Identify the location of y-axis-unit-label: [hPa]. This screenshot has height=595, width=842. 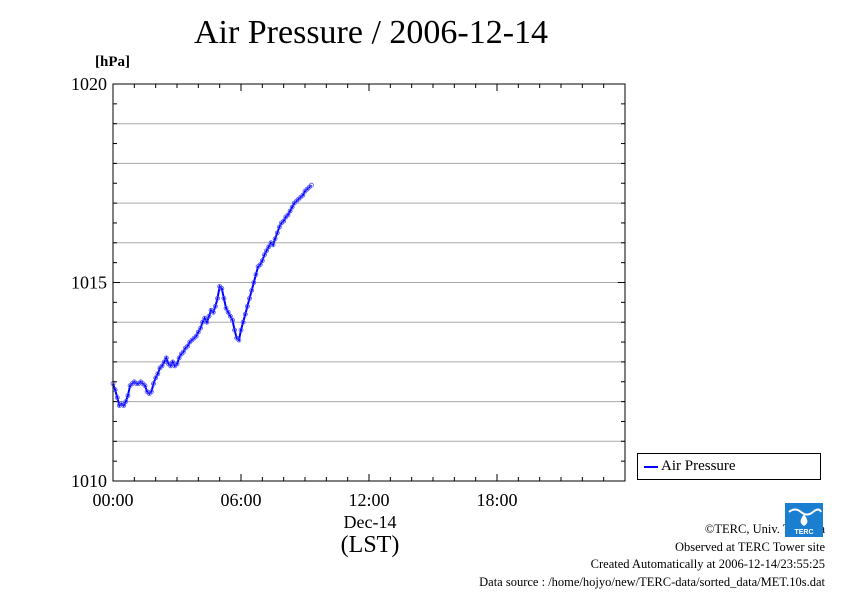
(112, 62).